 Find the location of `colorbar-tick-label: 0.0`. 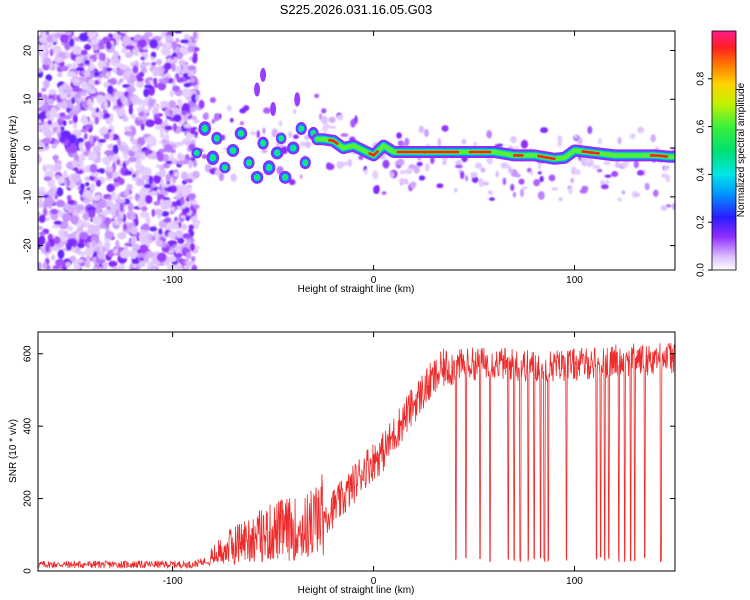

colorbar-tick-label: 0.0 is located at coordinates (701, 270).